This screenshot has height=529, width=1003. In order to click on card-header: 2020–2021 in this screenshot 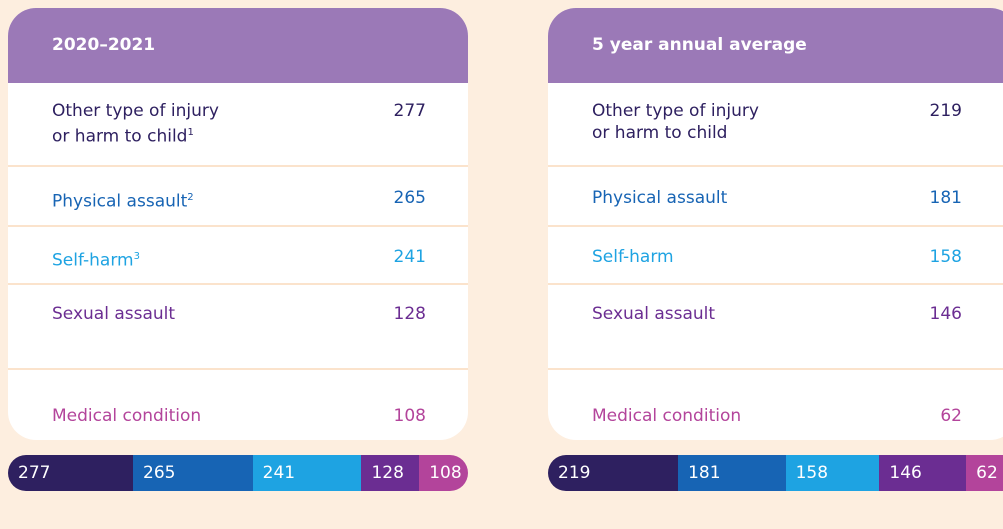, I will do `click(238, 45)`.